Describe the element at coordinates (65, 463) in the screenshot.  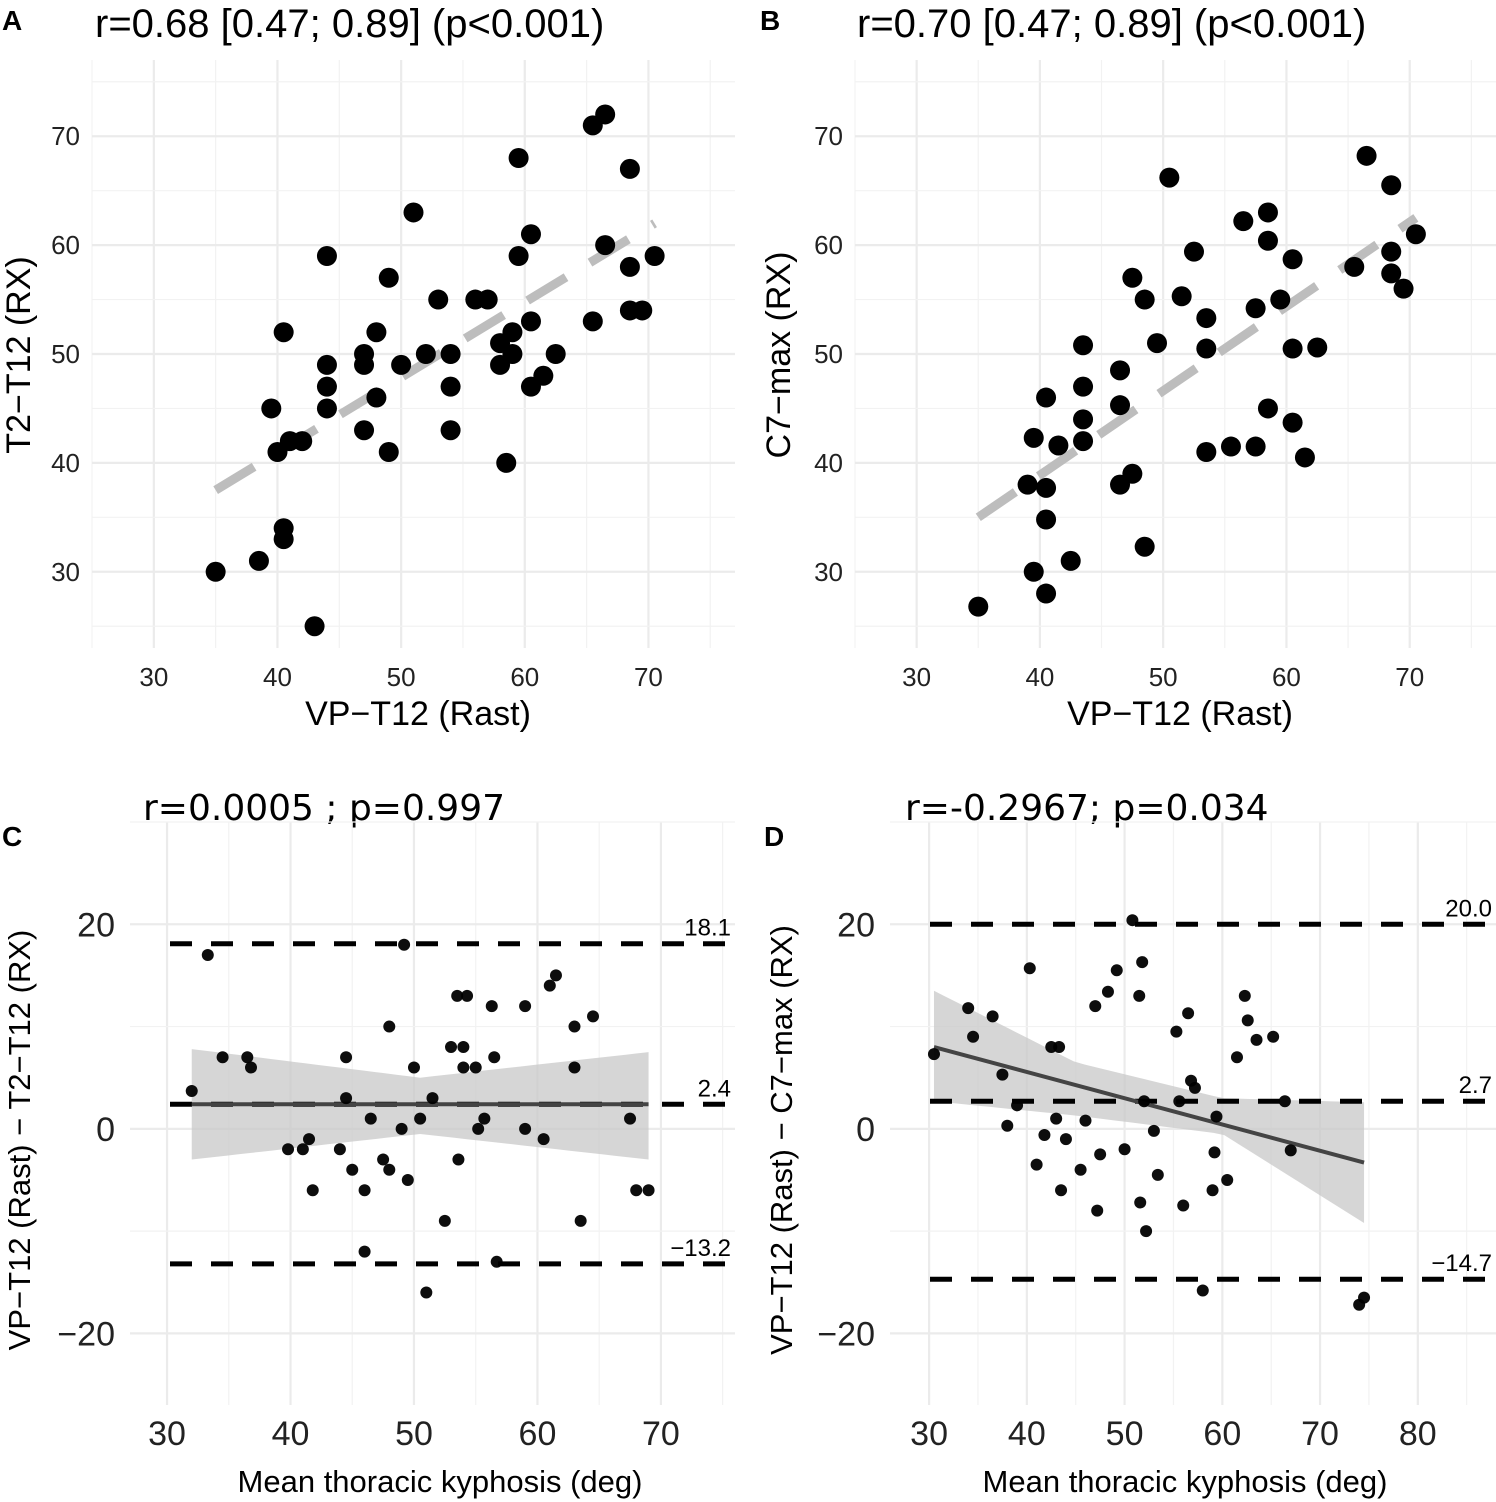
I see `y-tick-label: 40` at that location.